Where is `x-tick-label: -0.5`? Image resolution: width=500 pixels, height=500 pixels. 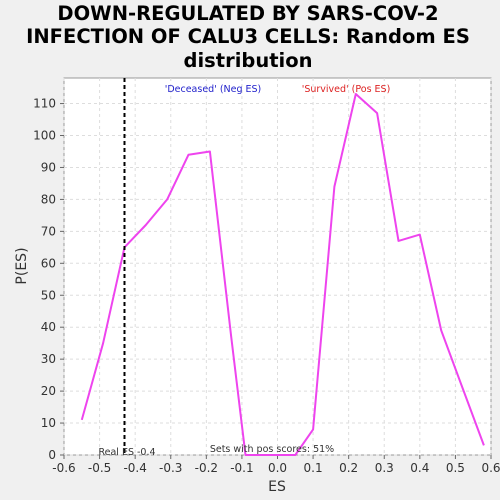 x-tick-label: -0.5 is located at coordinates (99, 468).